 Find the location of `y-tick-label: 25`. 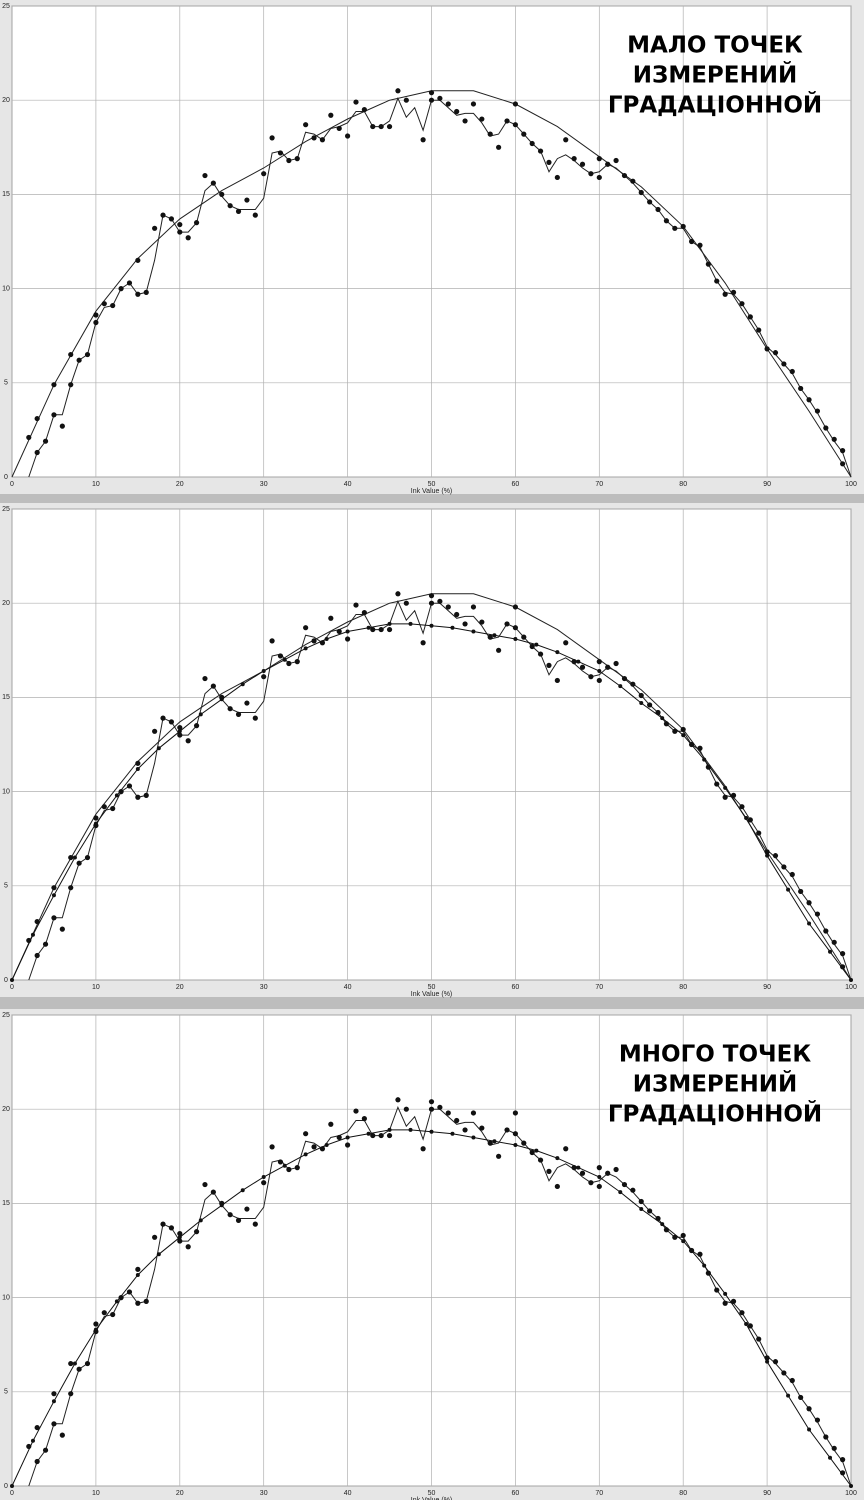

y-tick-label: 25 is located at coordinates (6, 6).